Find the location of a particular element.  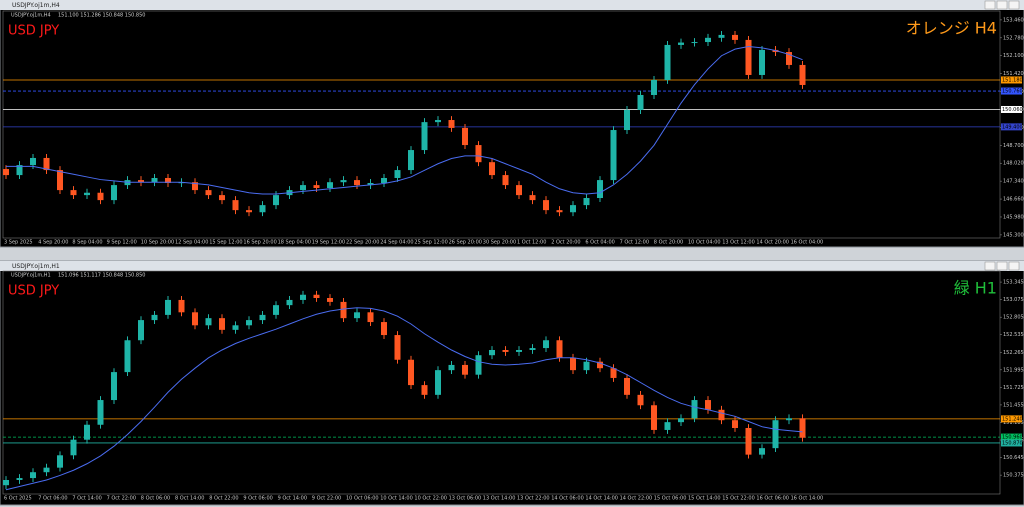

x-tick-label: 15 Oct 06:00 is located at coordinates (670, 499).